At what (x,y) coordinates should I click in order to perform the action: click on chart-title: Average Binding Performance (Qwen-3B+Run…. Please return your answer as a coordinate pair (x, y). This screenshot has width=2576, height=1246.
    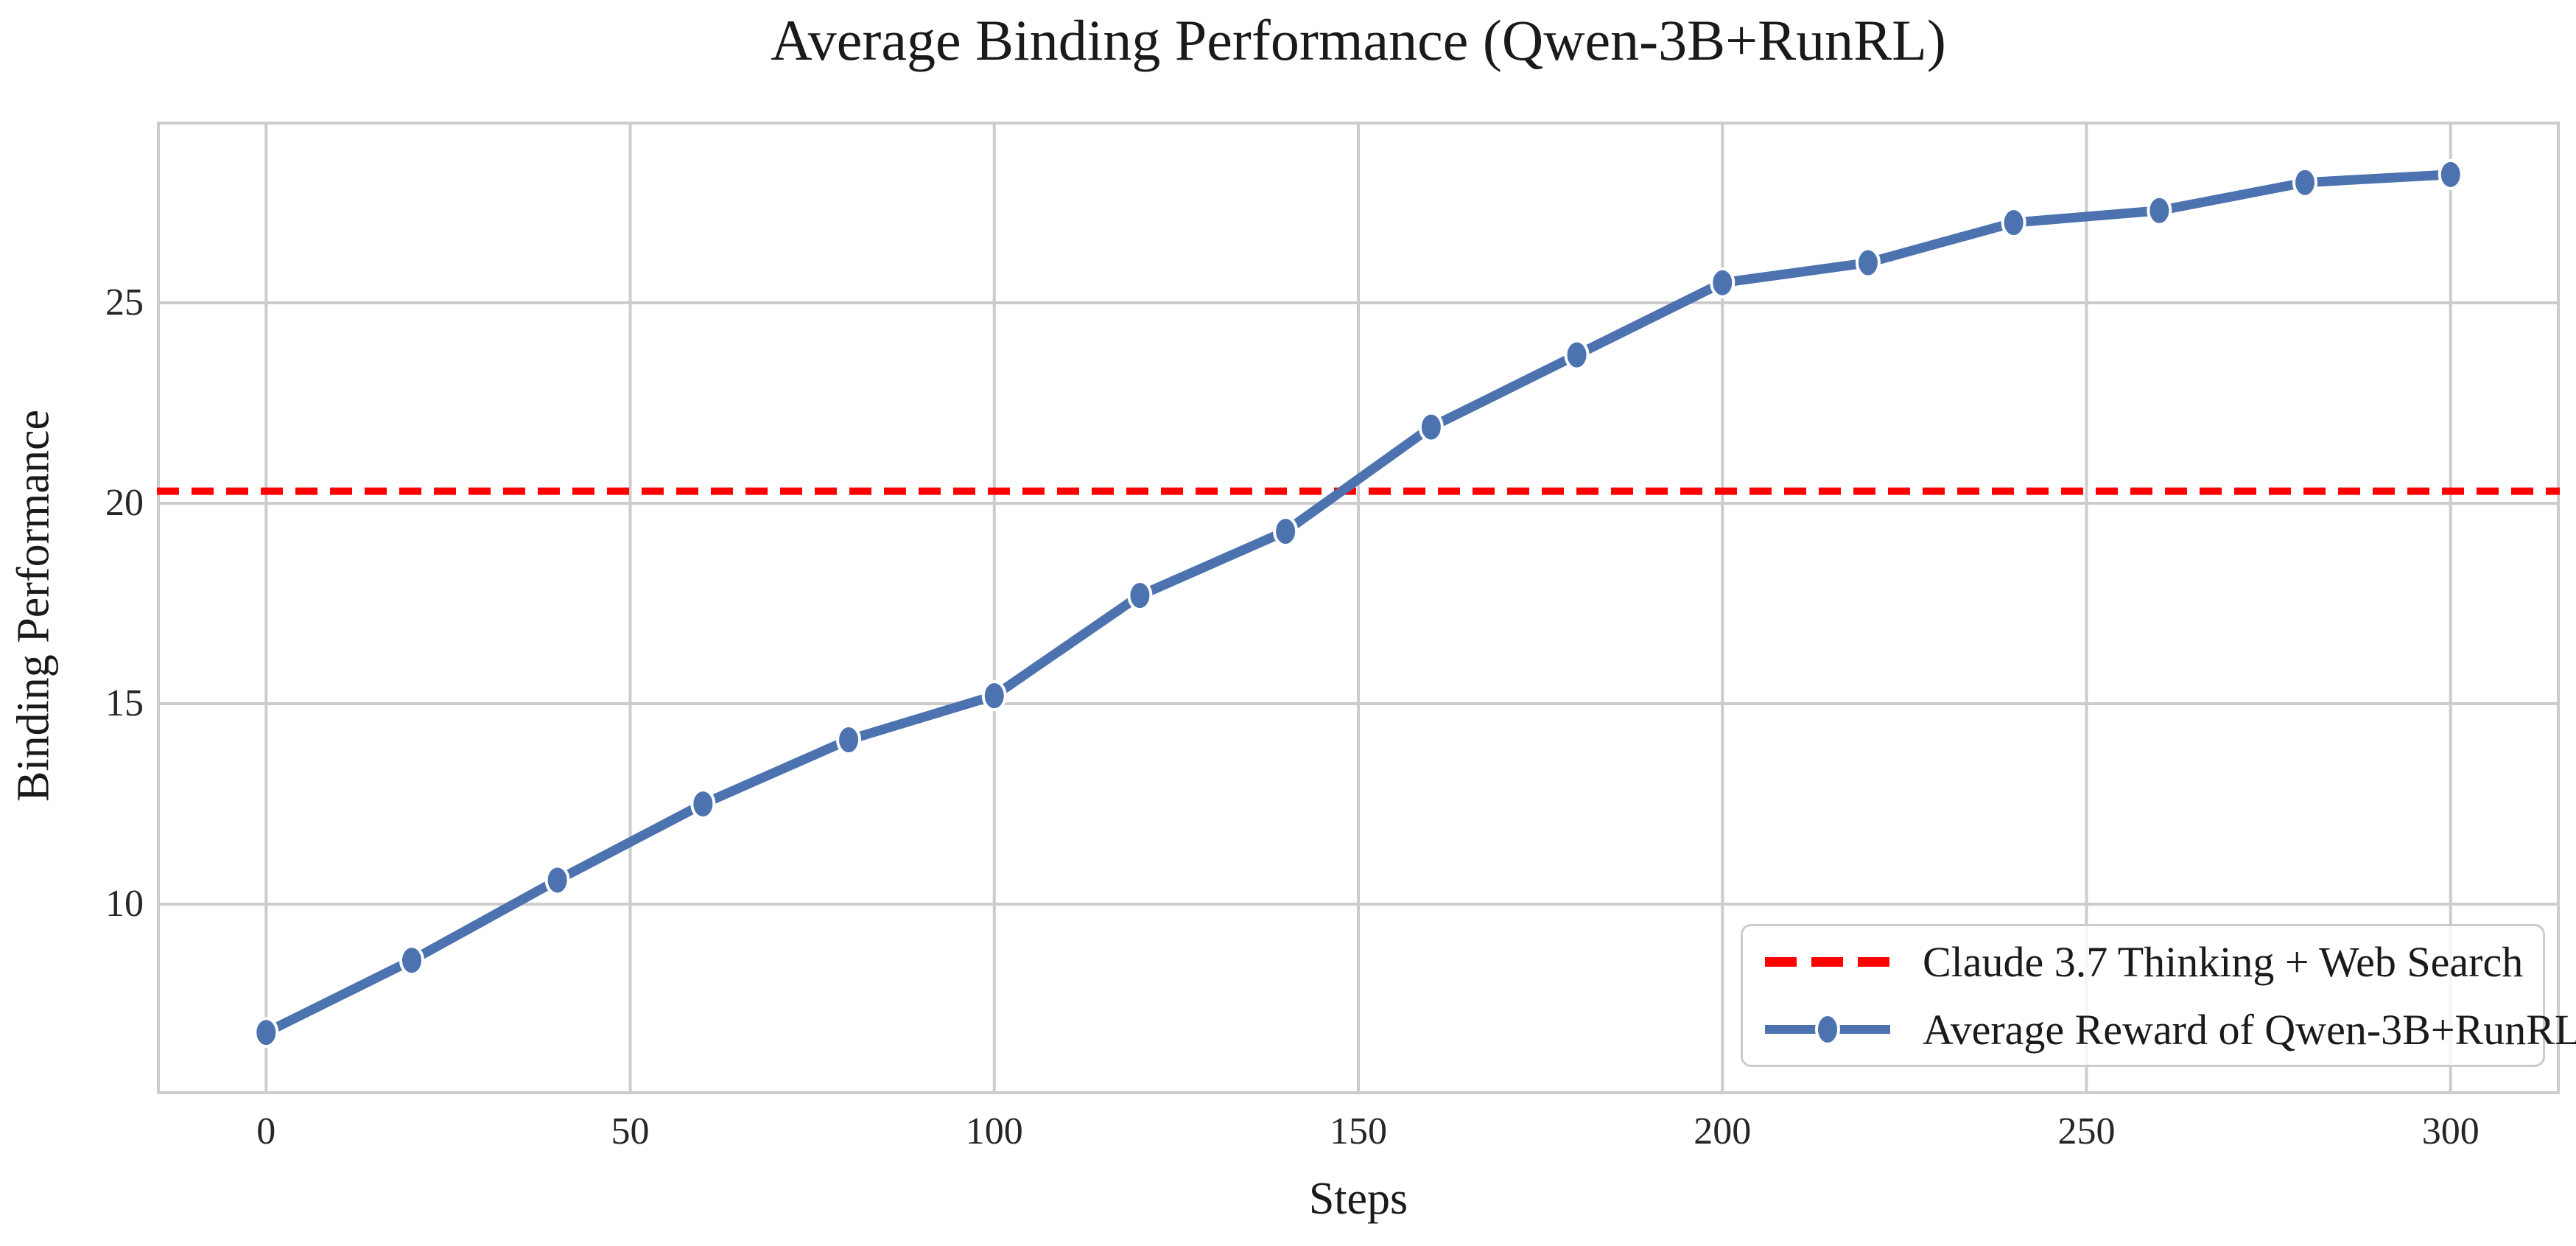
    Looking at the image, I should click on (1358, 40).